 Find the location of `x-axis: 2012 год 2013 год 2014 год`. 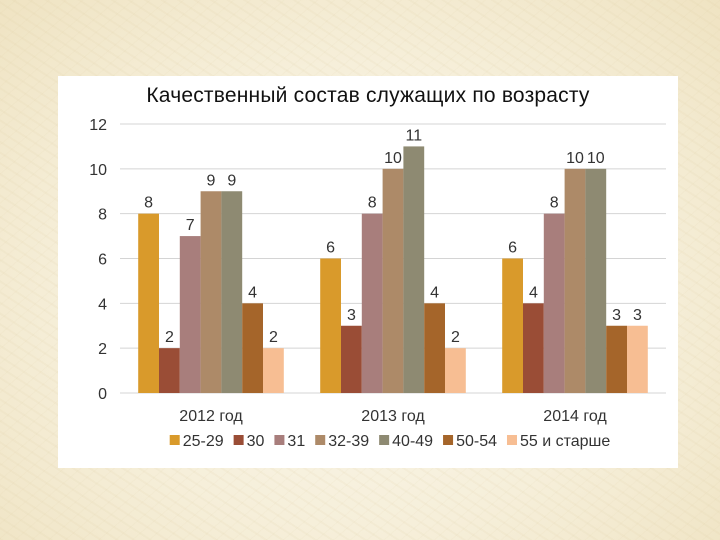

x-axis: 2012 год 2013 год 2014 год is located at coordinates (393, 416).